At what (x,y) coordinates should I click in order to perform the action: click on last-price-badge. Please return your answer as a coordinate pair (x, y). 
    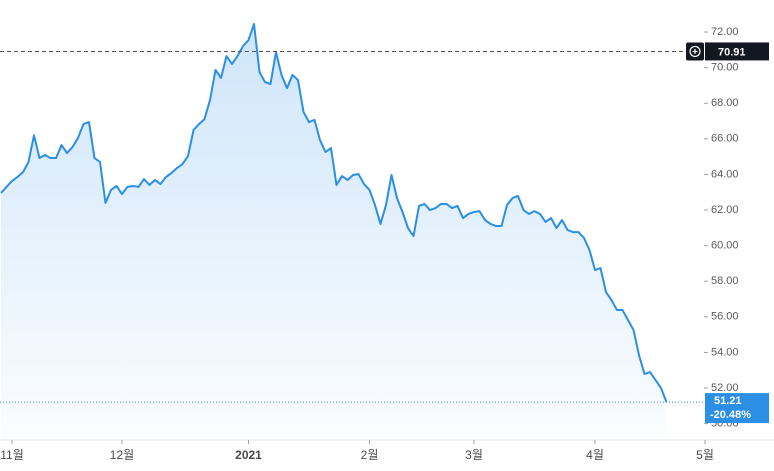
    Looking at the image, I should click on (737, 408).